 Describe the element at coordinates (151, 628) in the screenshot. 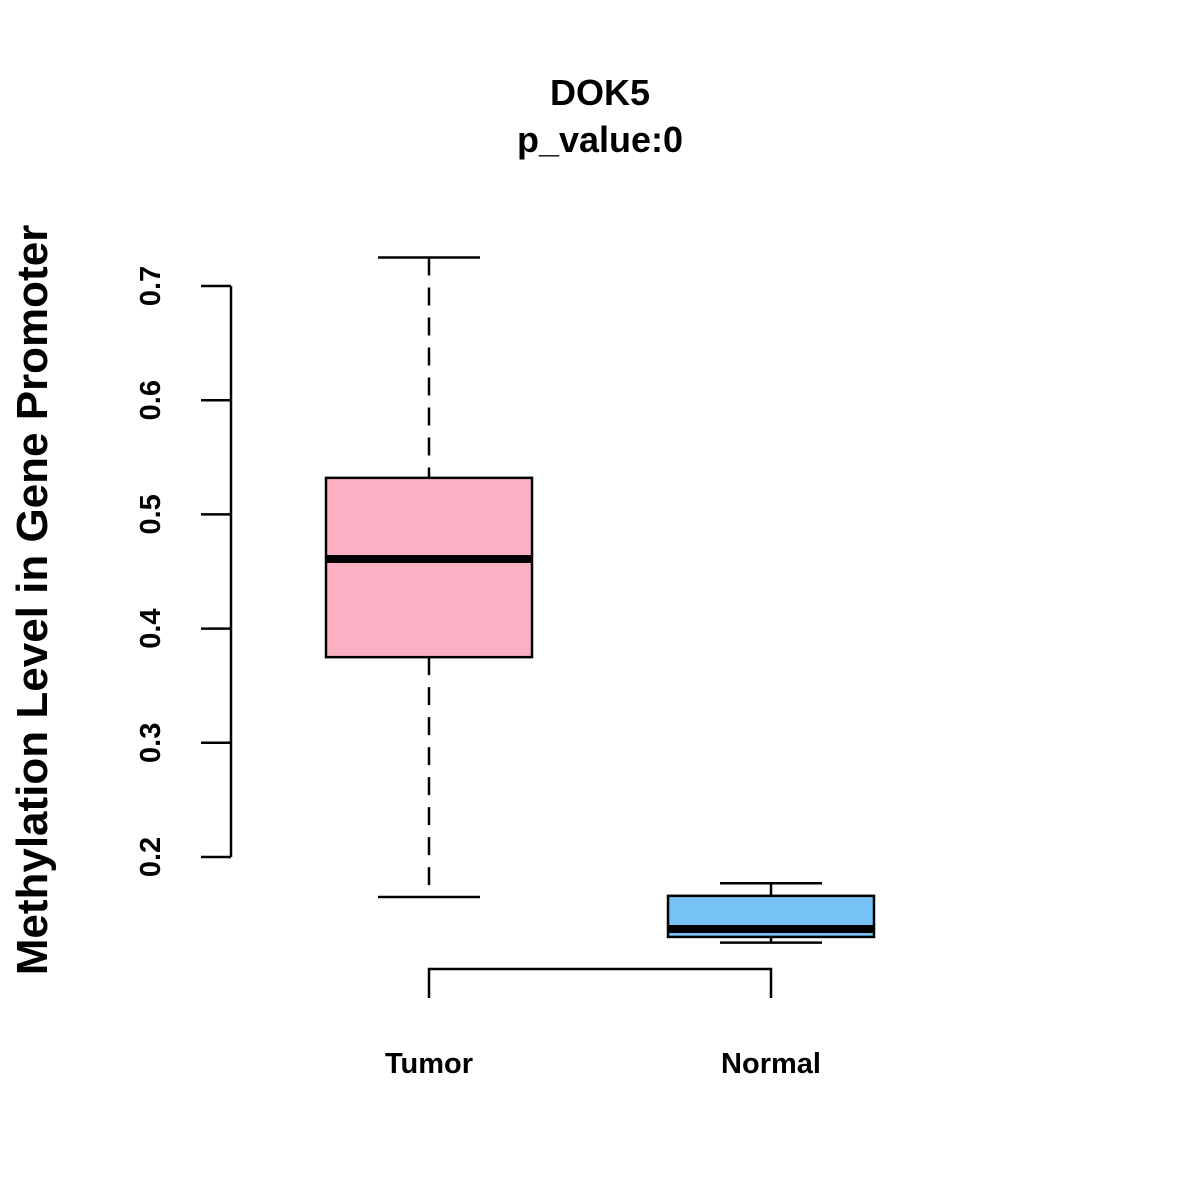

I see `y-tick-label: 0.4` at that location.